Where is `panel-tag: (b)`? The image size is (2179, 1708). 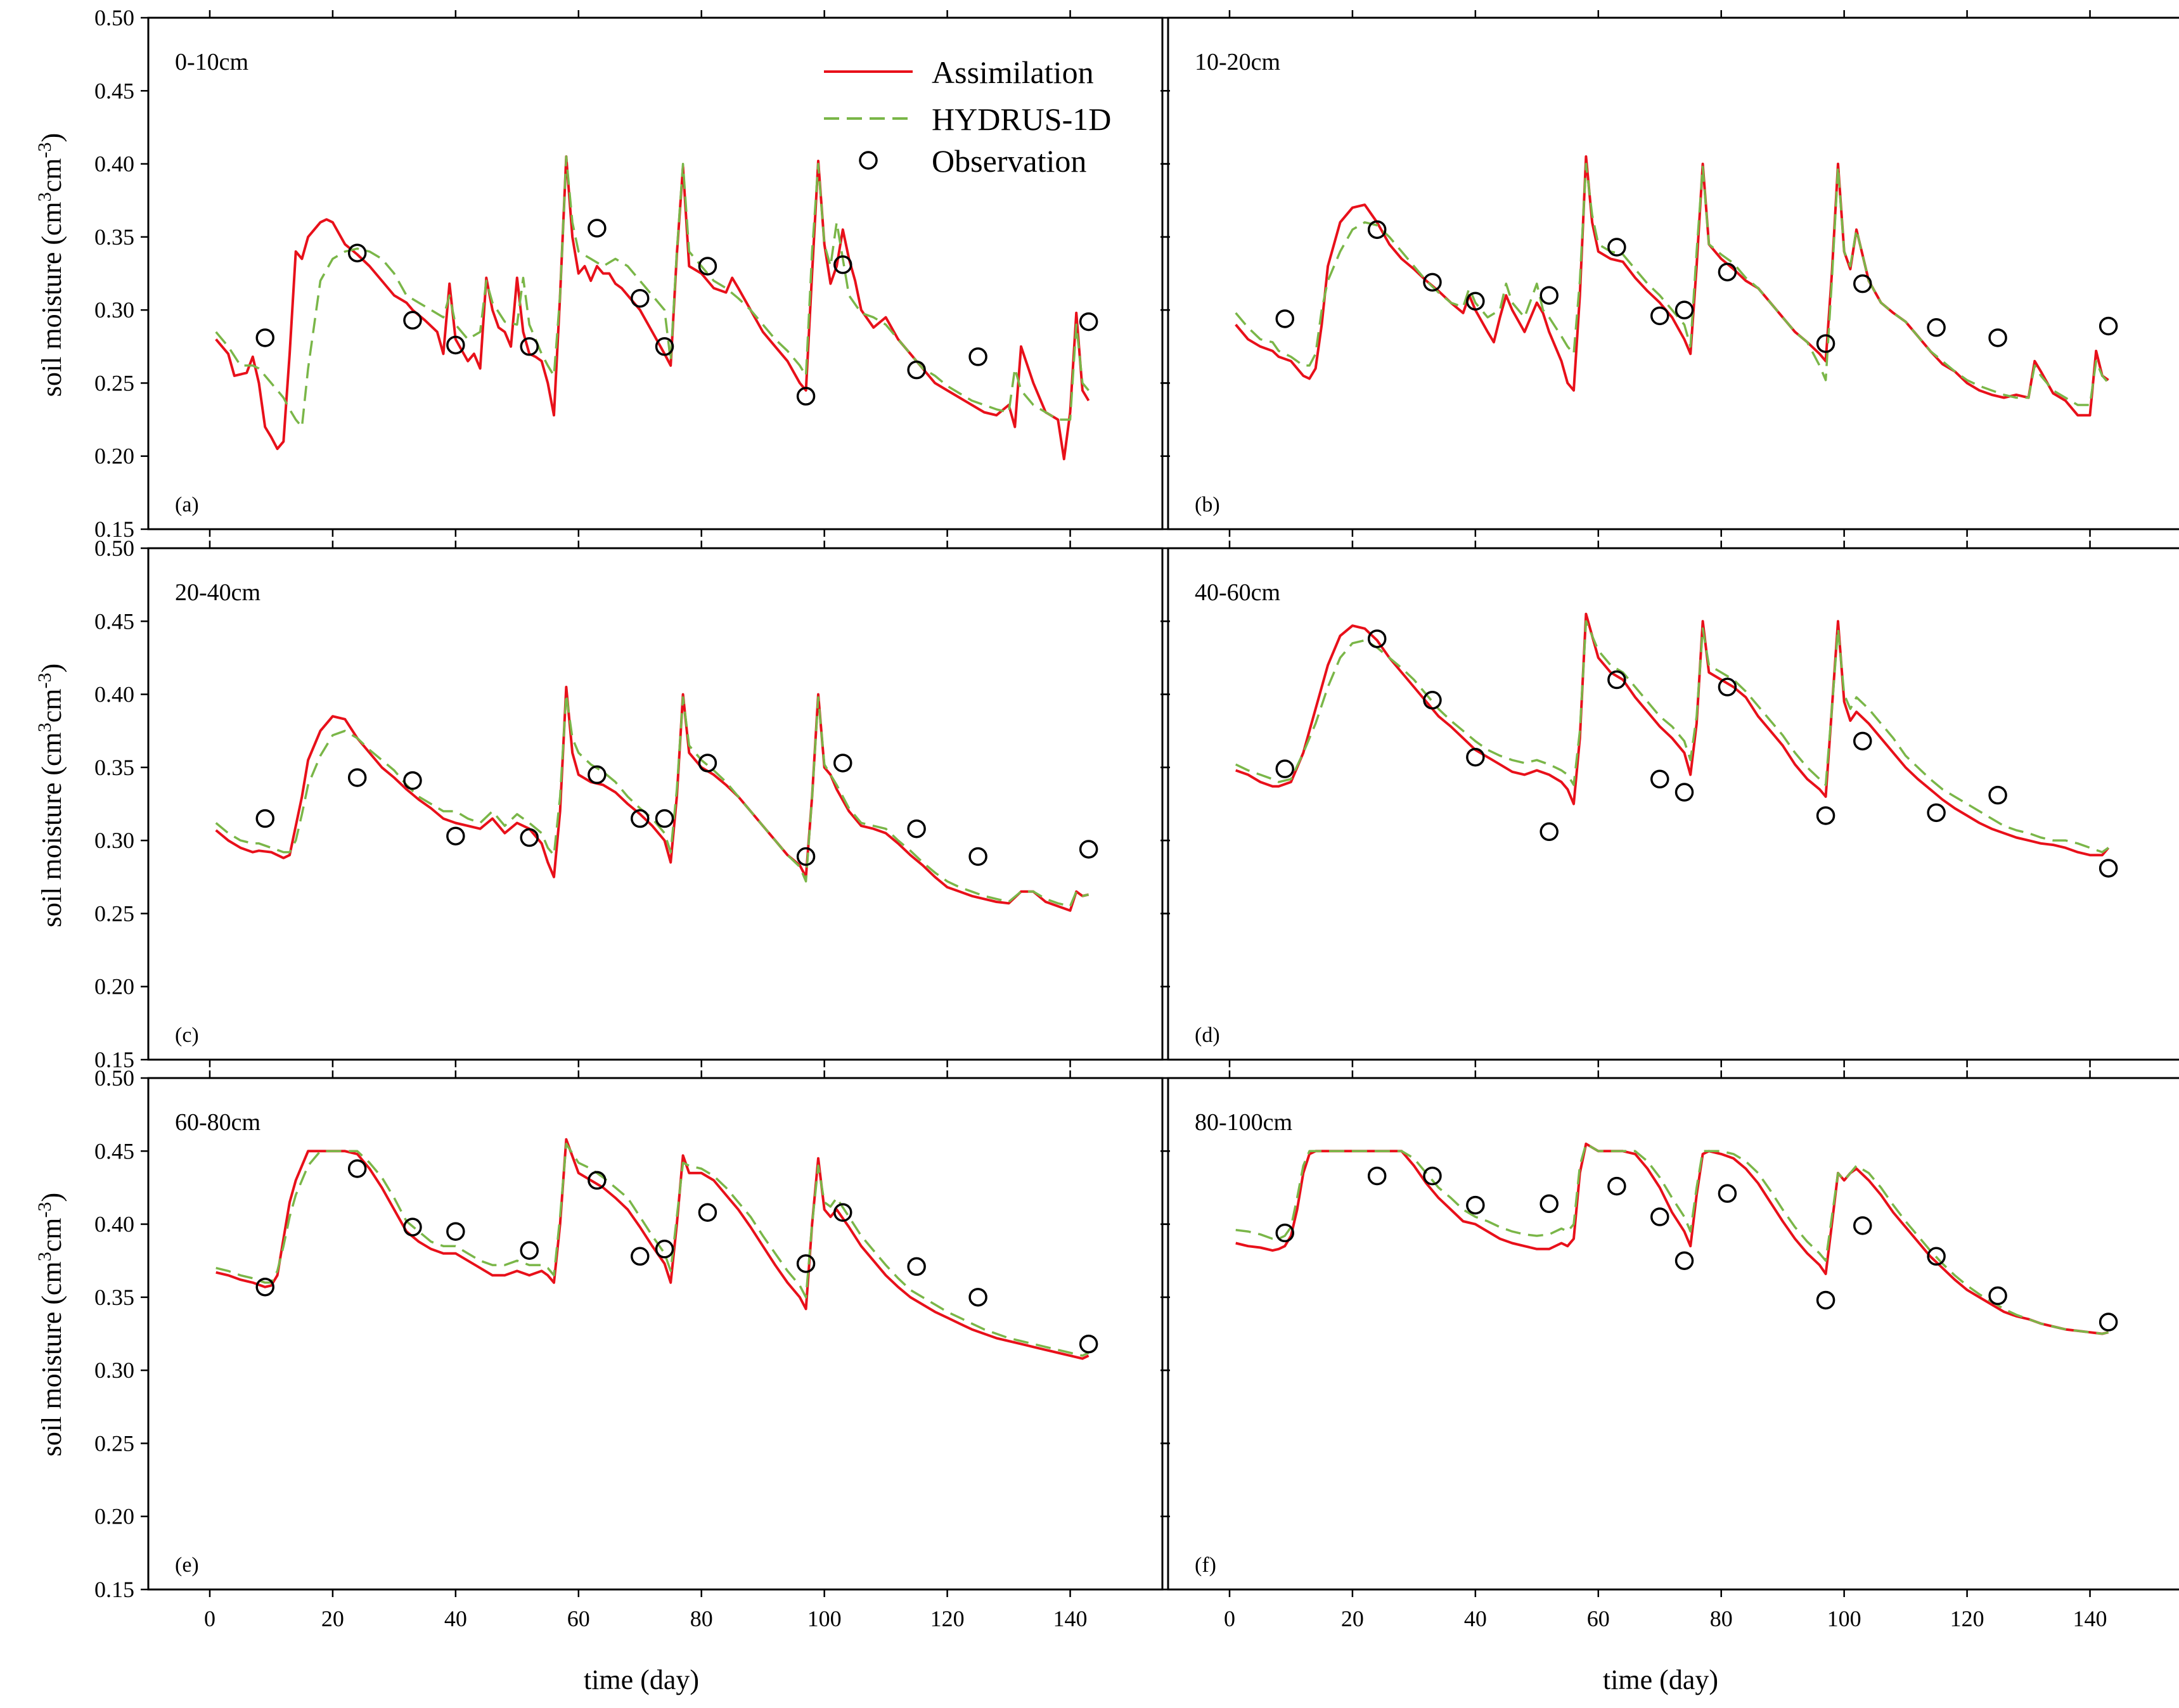 panel-tag: (b) is located at coordinates (1208, 505).